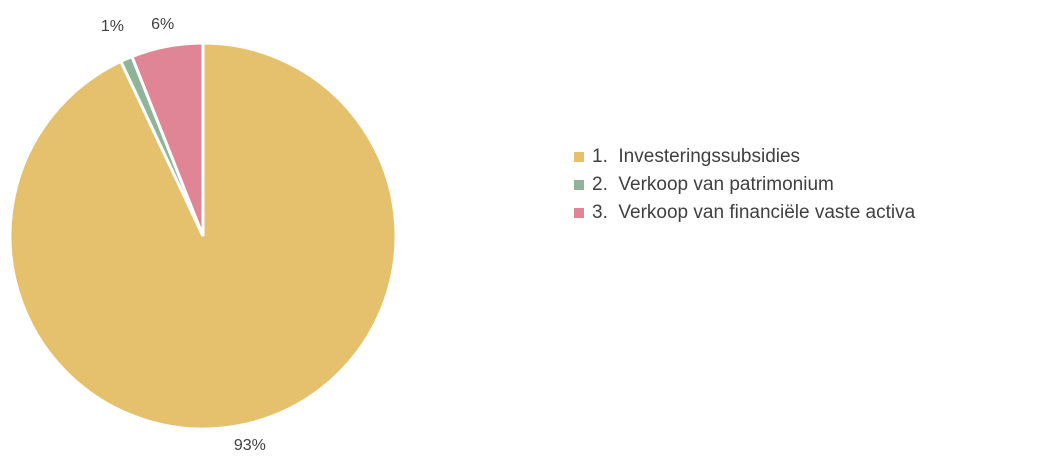  Describe the element at coordinates (167, 139) in the screenshot. I see `pie-slice` at that location.